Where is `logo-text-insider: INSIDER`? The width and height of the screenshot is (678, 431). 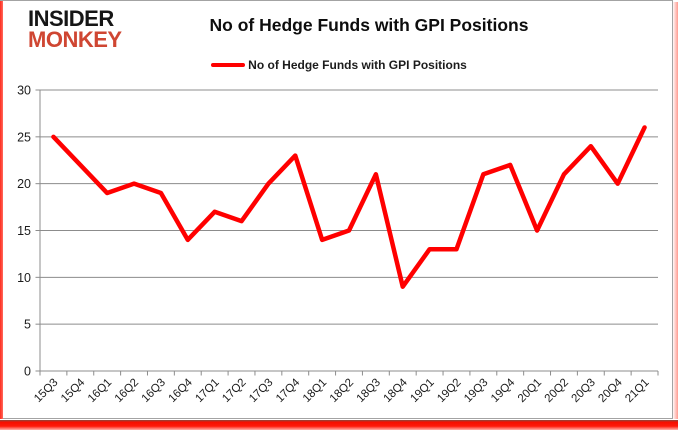 logo-text-insider: INSIDER is located at coordinates (71, 18).